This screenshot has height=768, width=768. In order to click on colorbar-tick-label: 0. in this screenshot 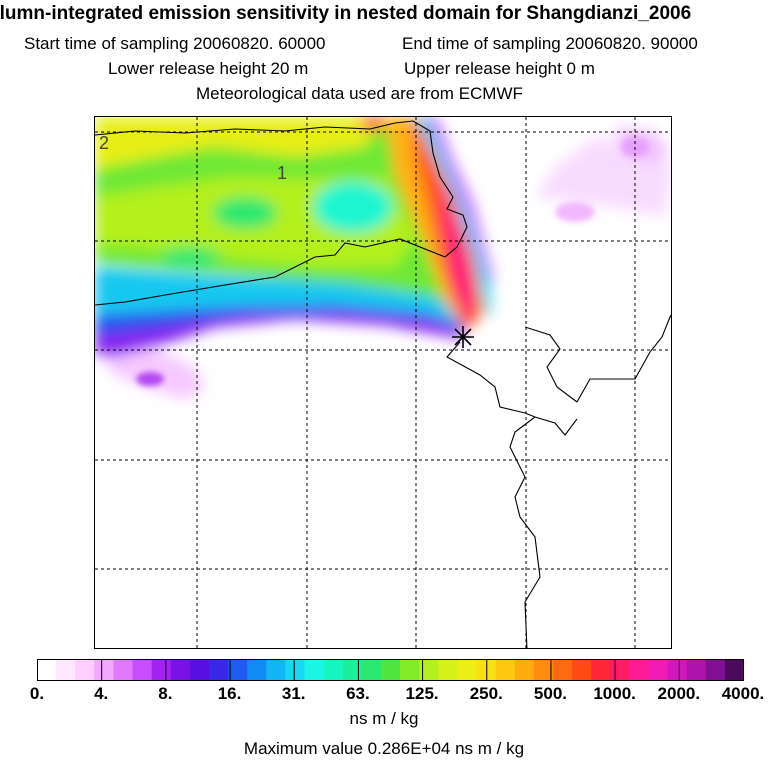, I will do `click(37, 693)`.